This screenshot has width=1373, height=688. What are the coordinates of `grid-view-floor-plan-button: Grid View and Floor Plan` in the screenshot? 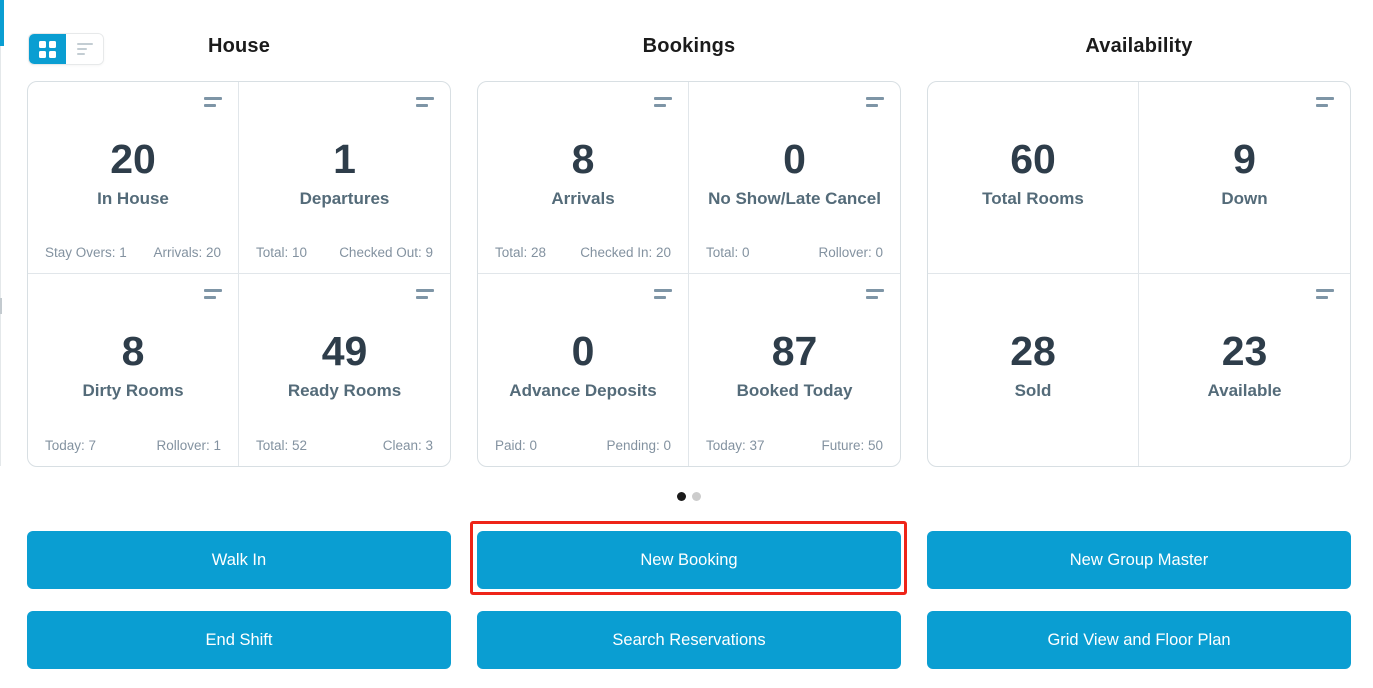 It's located at (1139, 640).